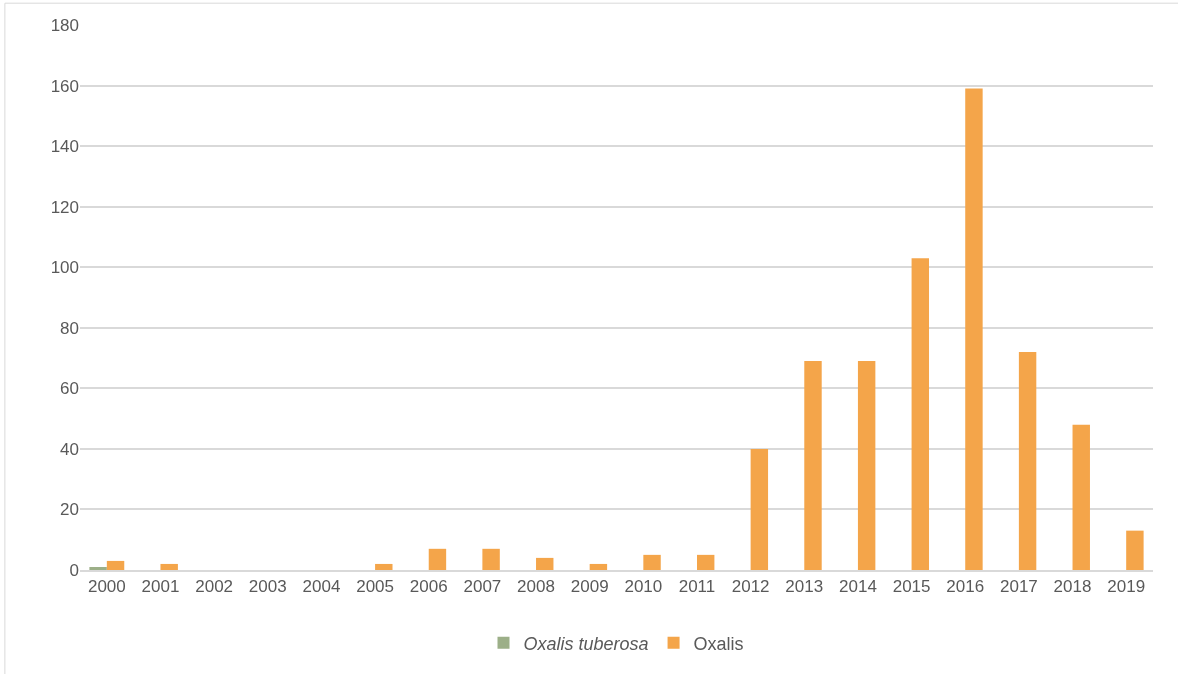  What do you see at coordinates (64, 207) in the screenshot?
I see `y-tick-label: 120` at bounding box center [64, 207].